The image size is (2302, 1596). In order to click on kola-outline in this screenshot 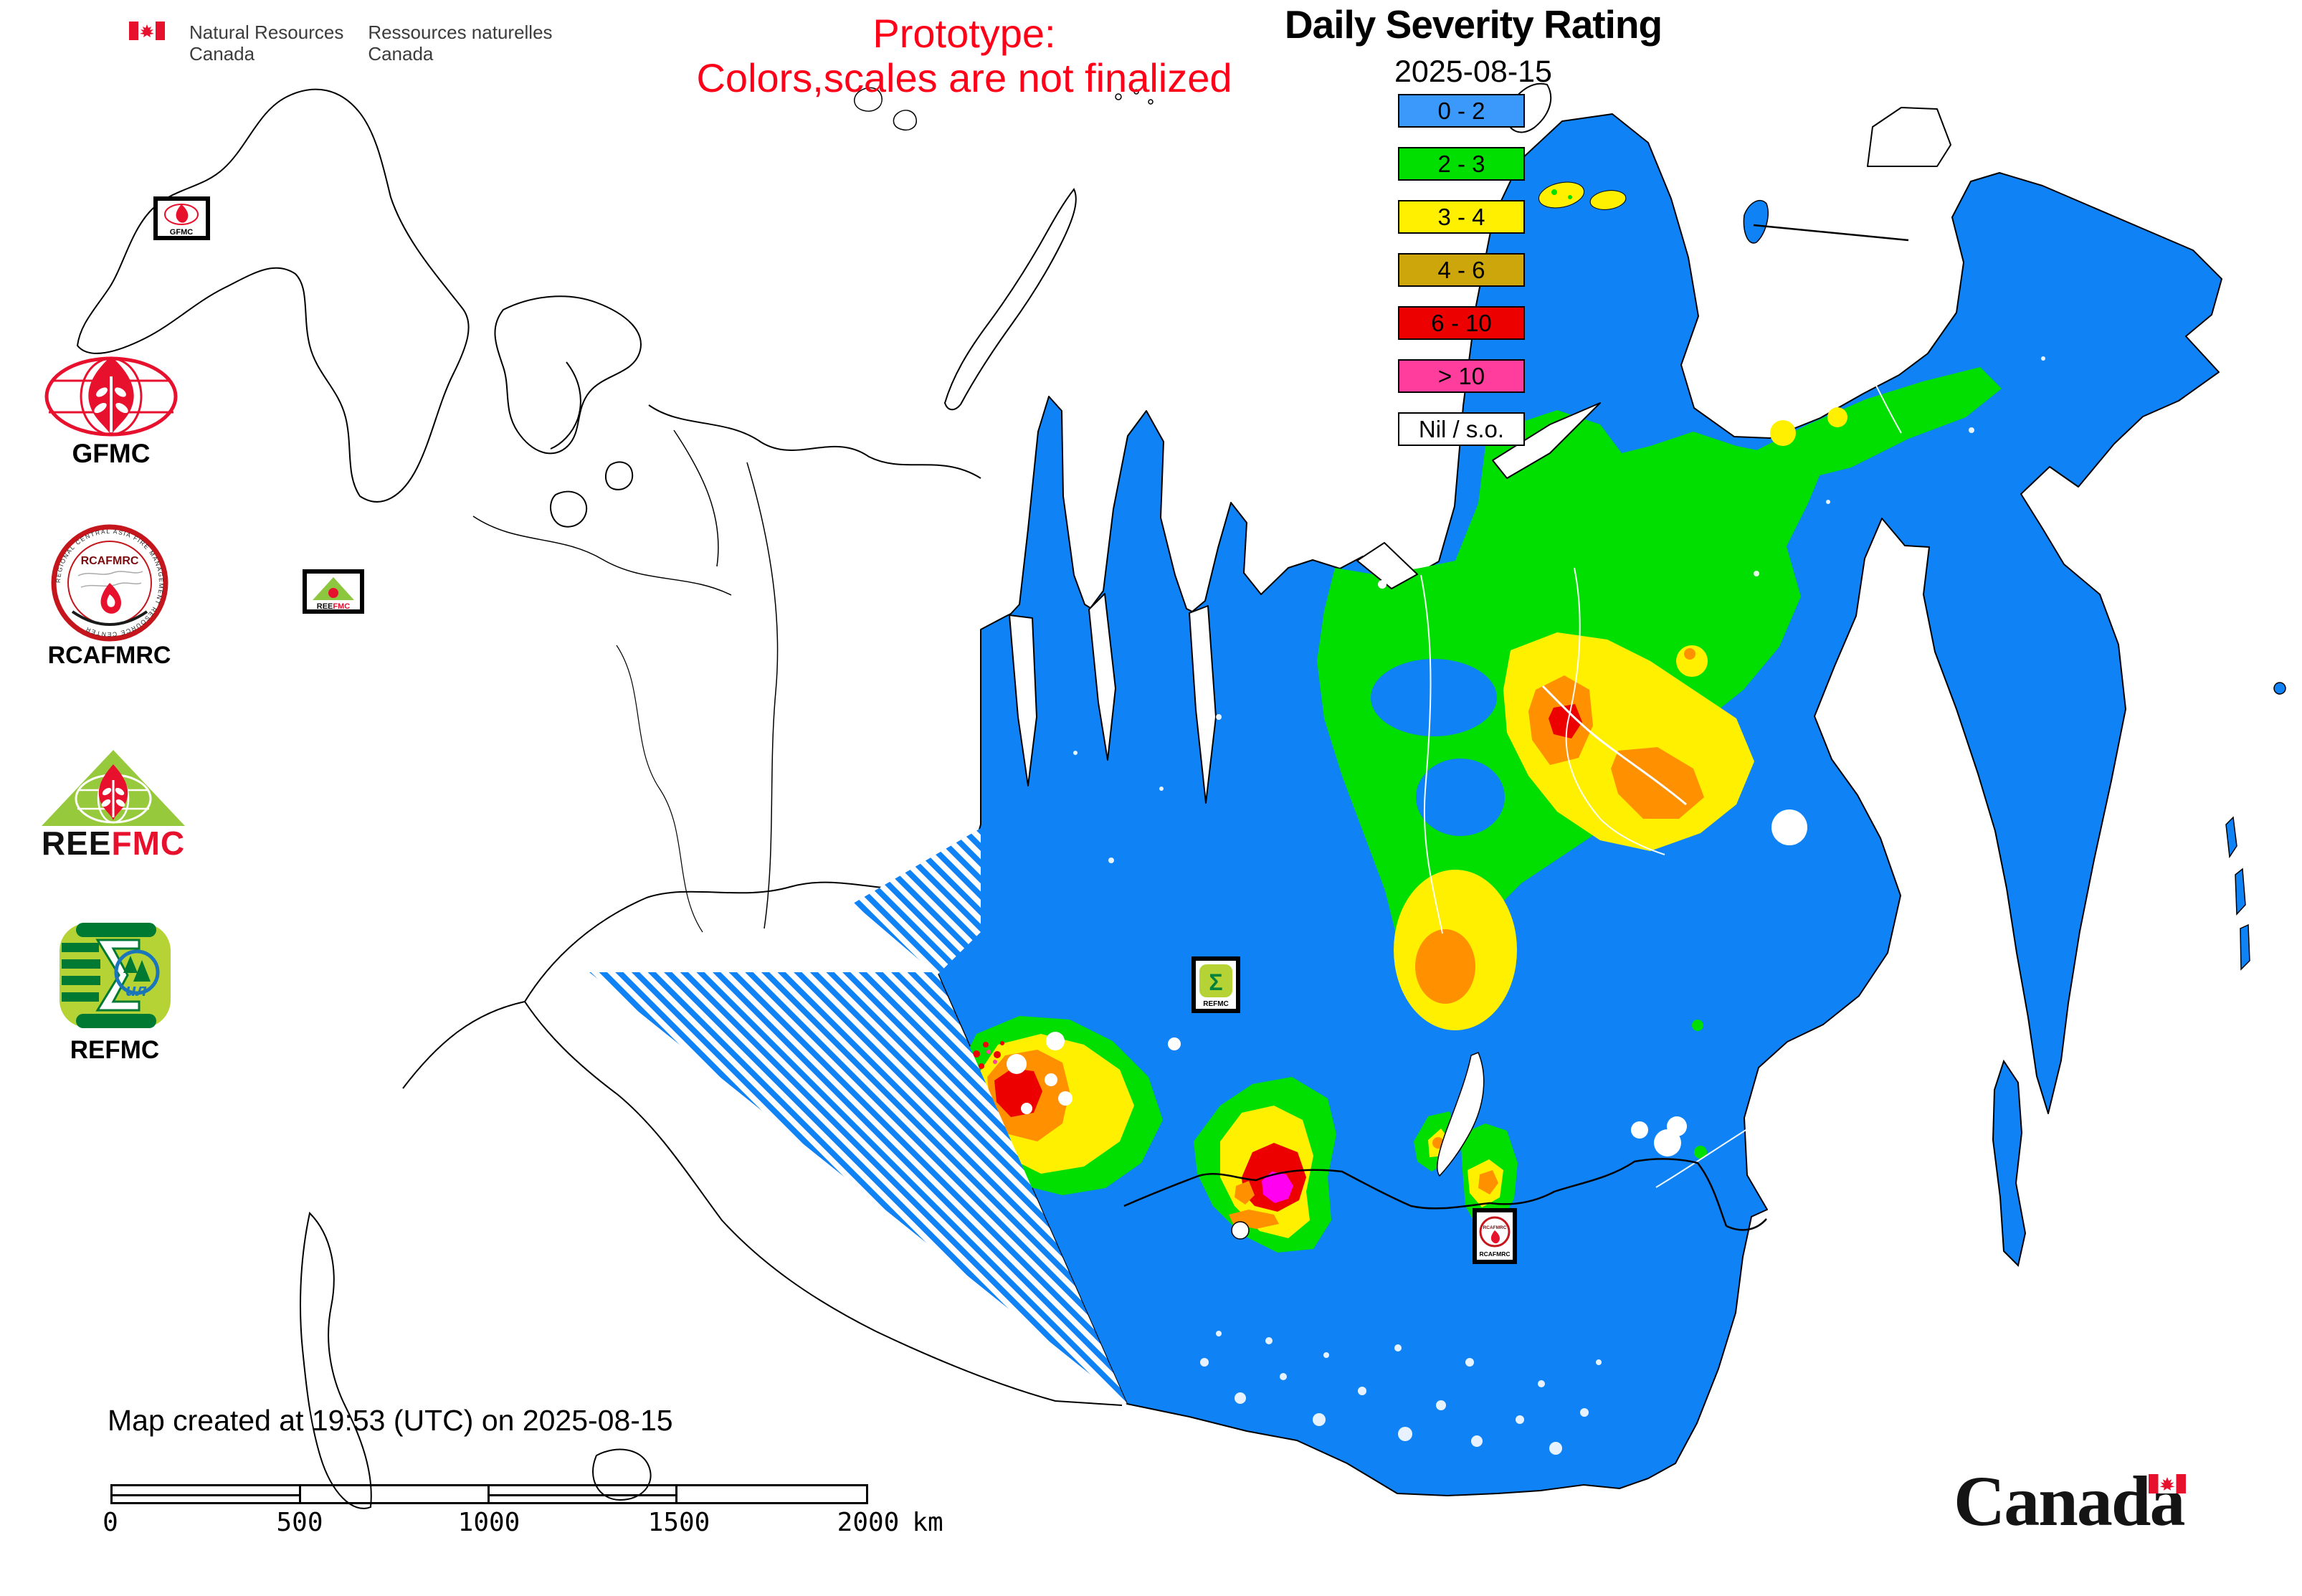, I will do `click(568, 375)`.